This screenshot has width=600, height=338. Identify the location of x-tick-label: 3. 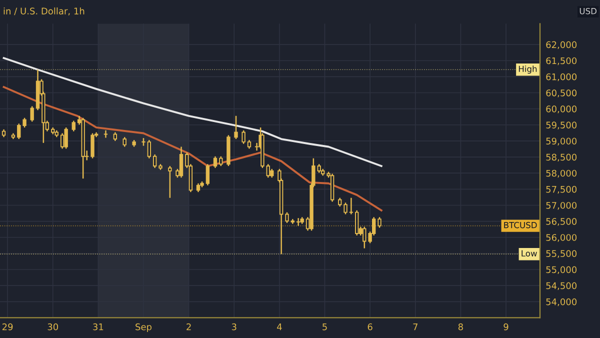
(234, 326).